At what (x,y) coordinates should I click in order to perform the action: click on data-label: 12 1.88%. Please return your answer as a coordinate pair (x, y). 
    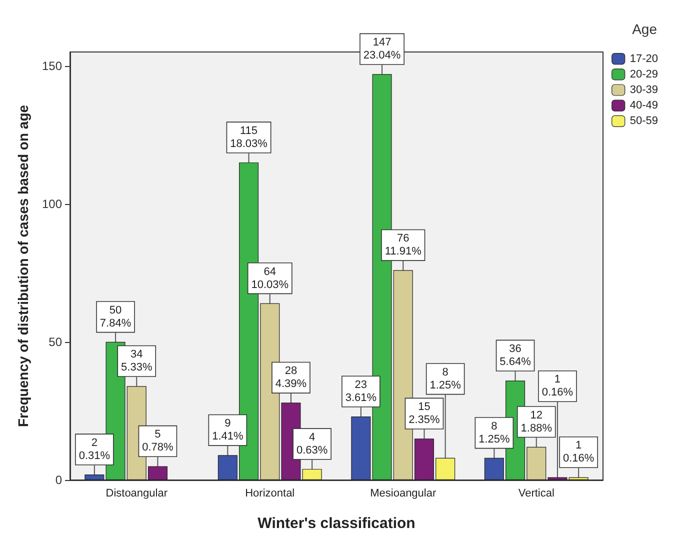
    Looking at the image, I should click on (536, 421).